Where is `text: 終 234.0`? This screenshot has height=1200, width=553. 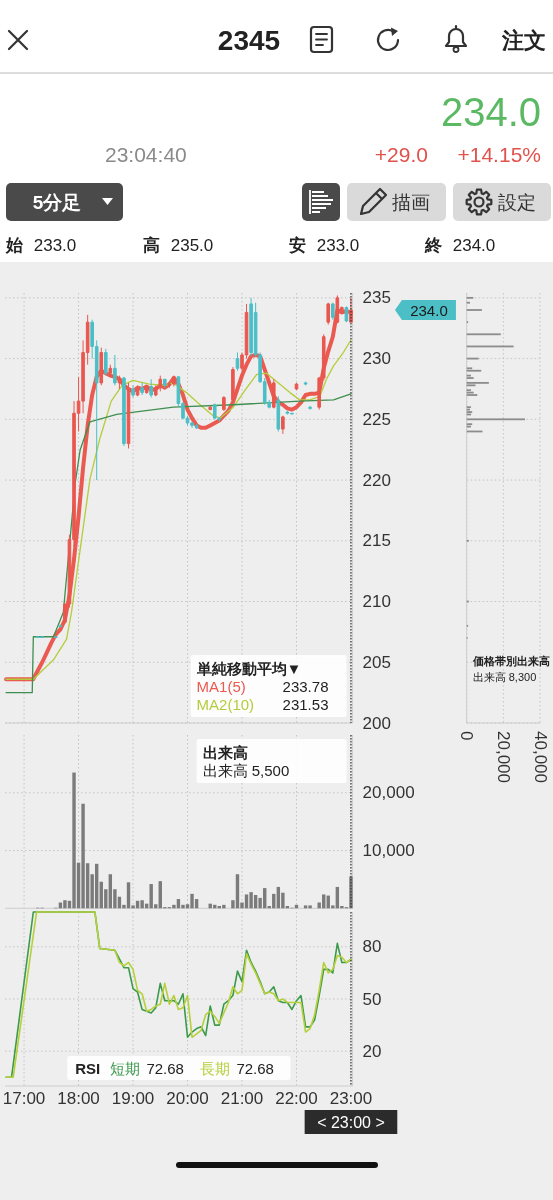
text: 終 234.0 is located at coordinates (460, 245).